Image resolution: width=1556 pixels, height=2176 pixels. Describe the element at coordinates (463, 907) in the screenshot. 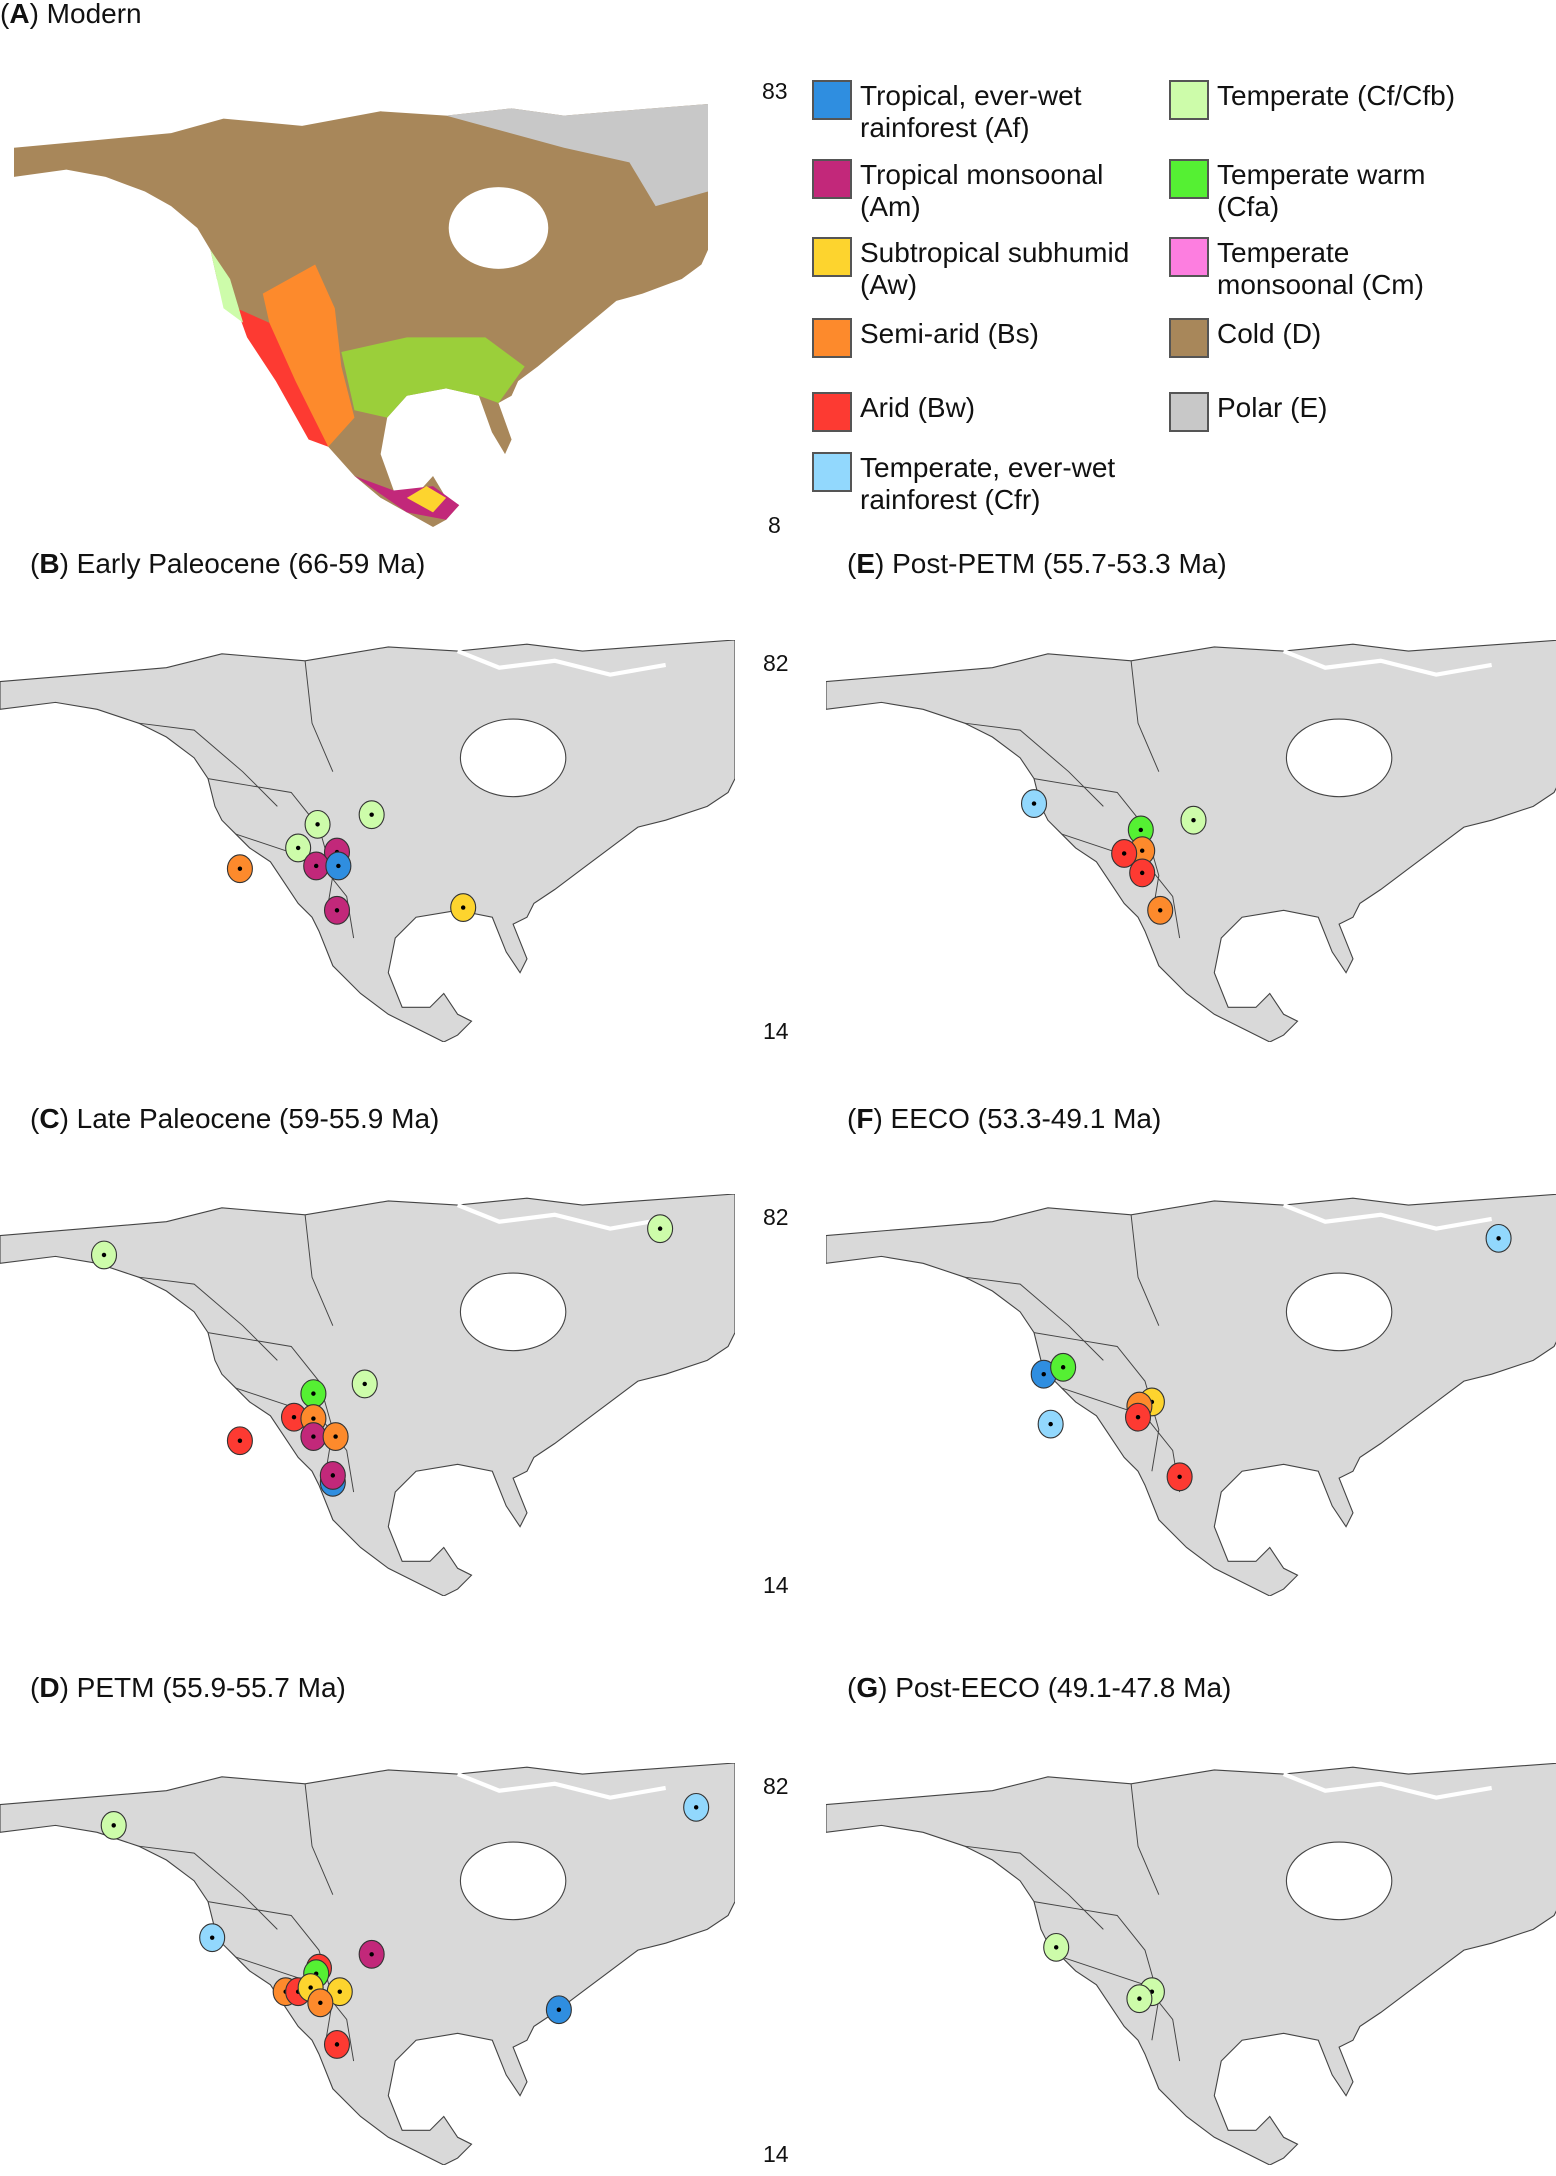

I see `site-marker-aw` at that location.